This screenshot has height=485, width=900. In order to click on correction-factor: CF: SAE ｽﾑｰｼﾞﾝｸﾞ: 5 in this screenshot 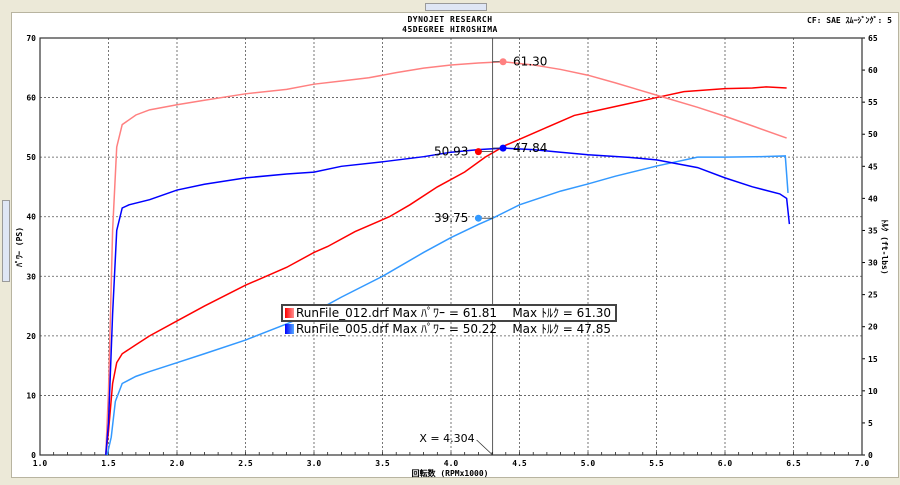, I will do `click(849, 20)`.